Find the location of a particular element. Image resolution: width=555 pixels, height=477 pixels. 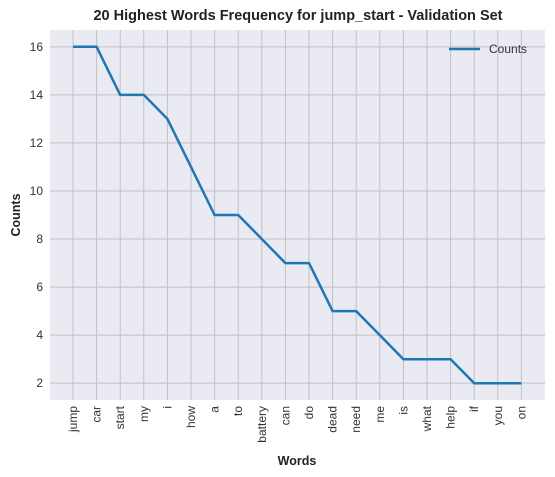

y-axis-ticks: 2 4 6 8 10 12 14 16 is located at coordinates (37, 215).